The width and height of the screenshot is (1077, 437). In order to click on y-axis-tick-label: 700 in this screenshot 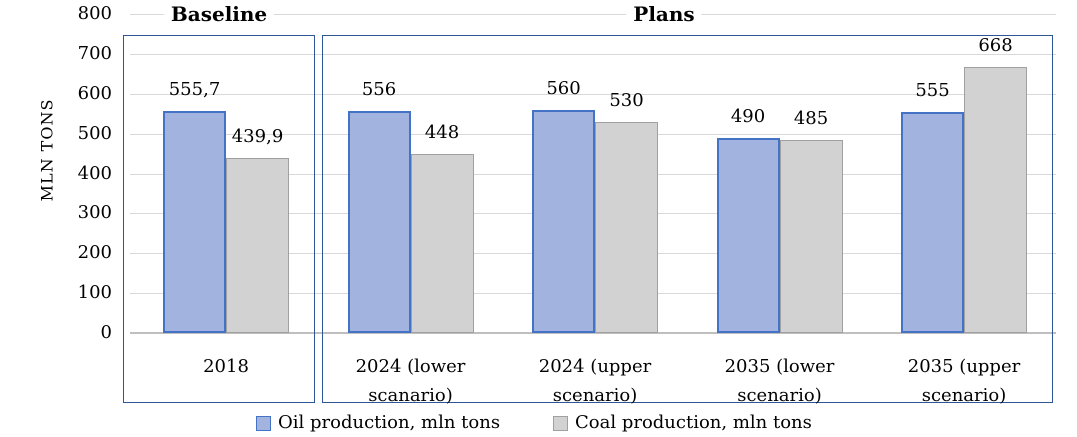, I will do `click(94, 53)`.